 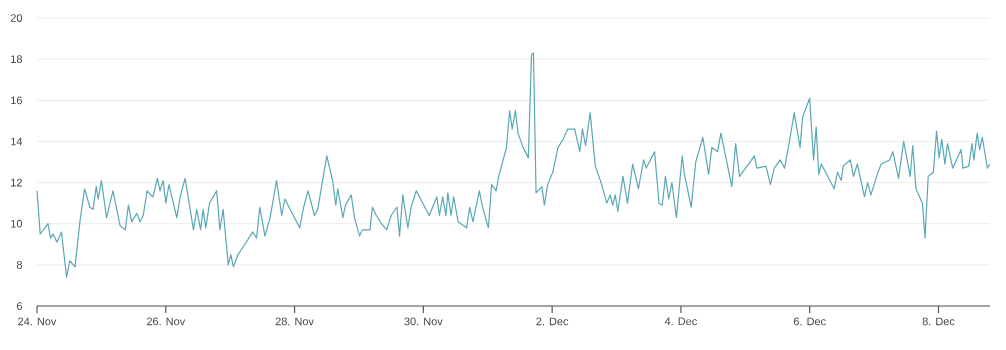 What do you see at coordinates (423, 321) in the screenshot?
I see `x-tick-label: 30. Nov` at bounding box center [423, 321].